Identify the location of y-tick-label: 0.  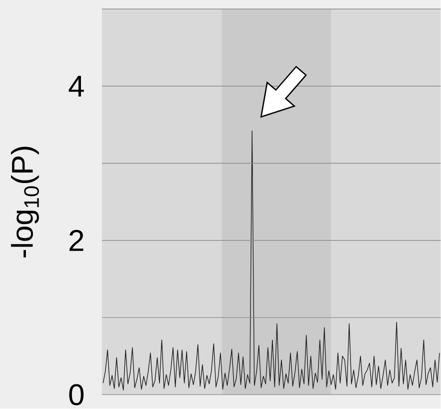
(76, 395).